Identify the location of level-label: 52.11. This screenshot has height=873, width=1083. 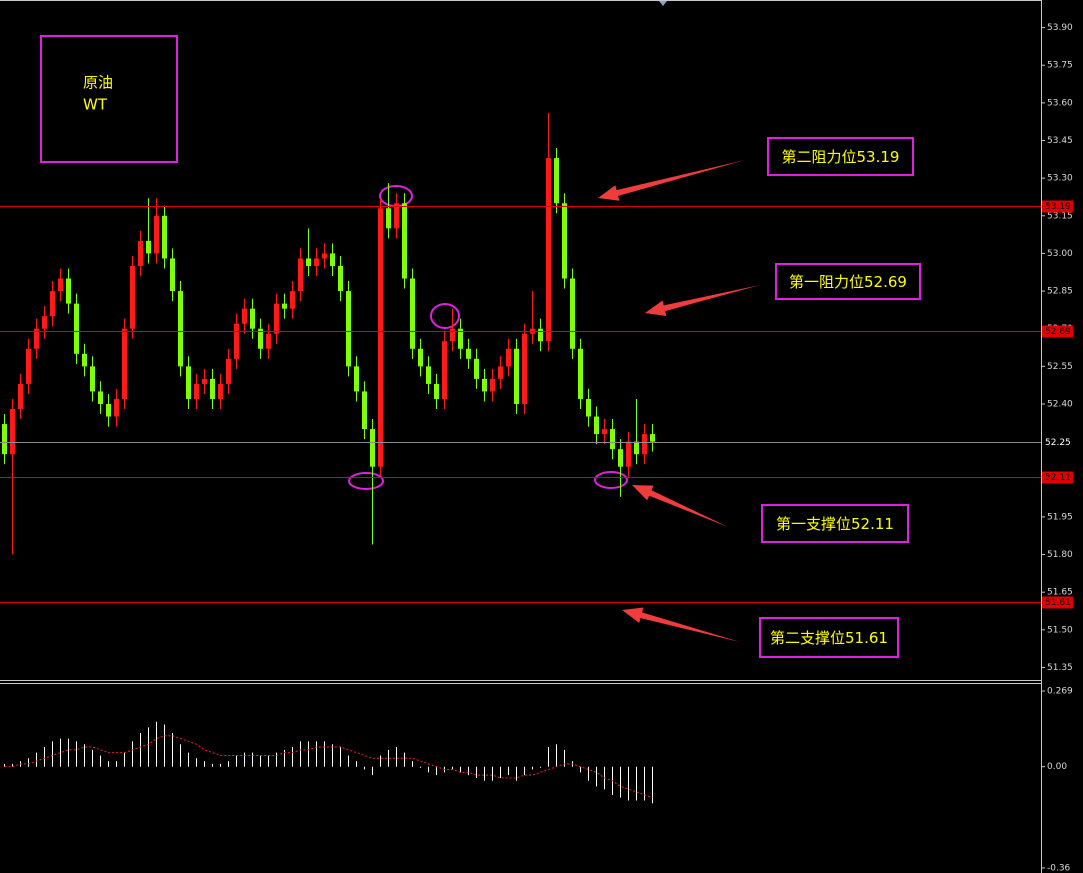
(1058, 478).